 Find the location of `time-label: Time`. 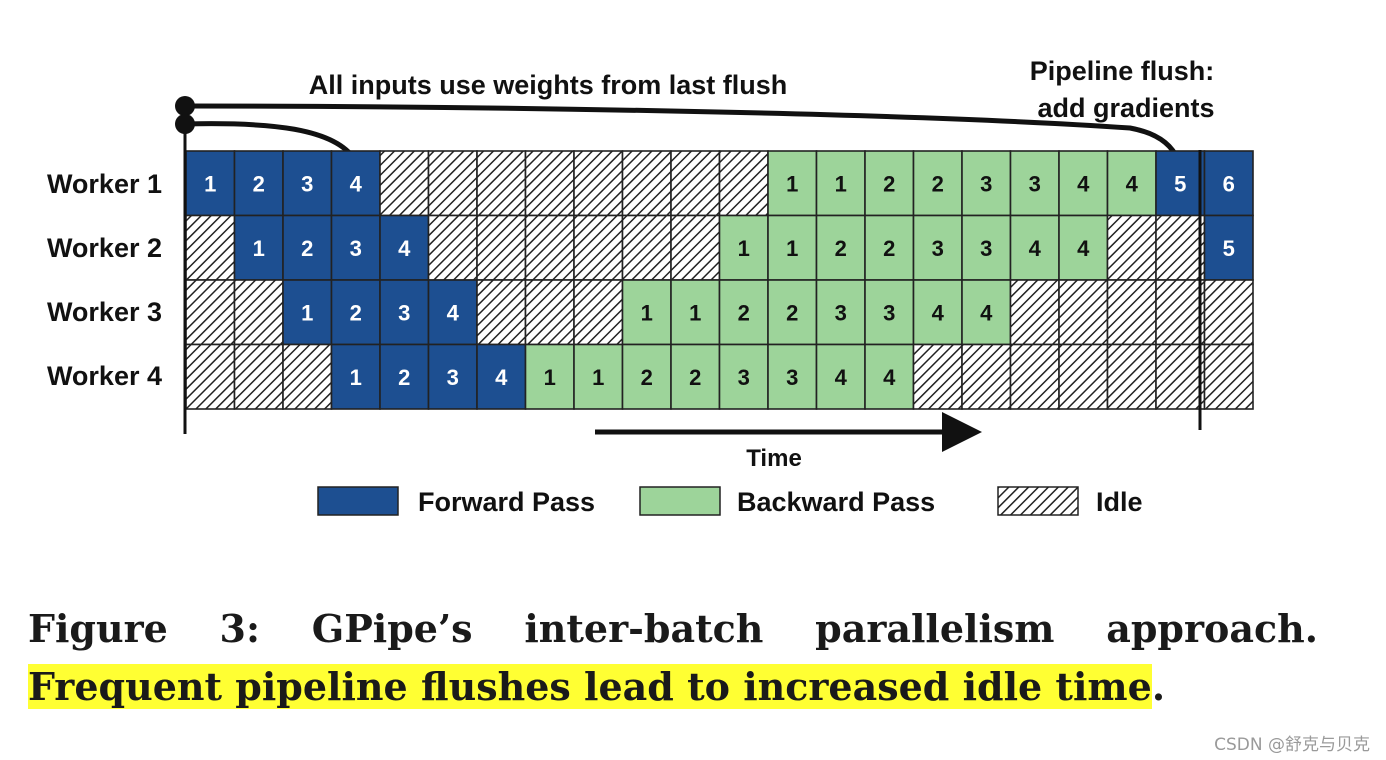

time-label: Time is located at coordinates (774, 458).